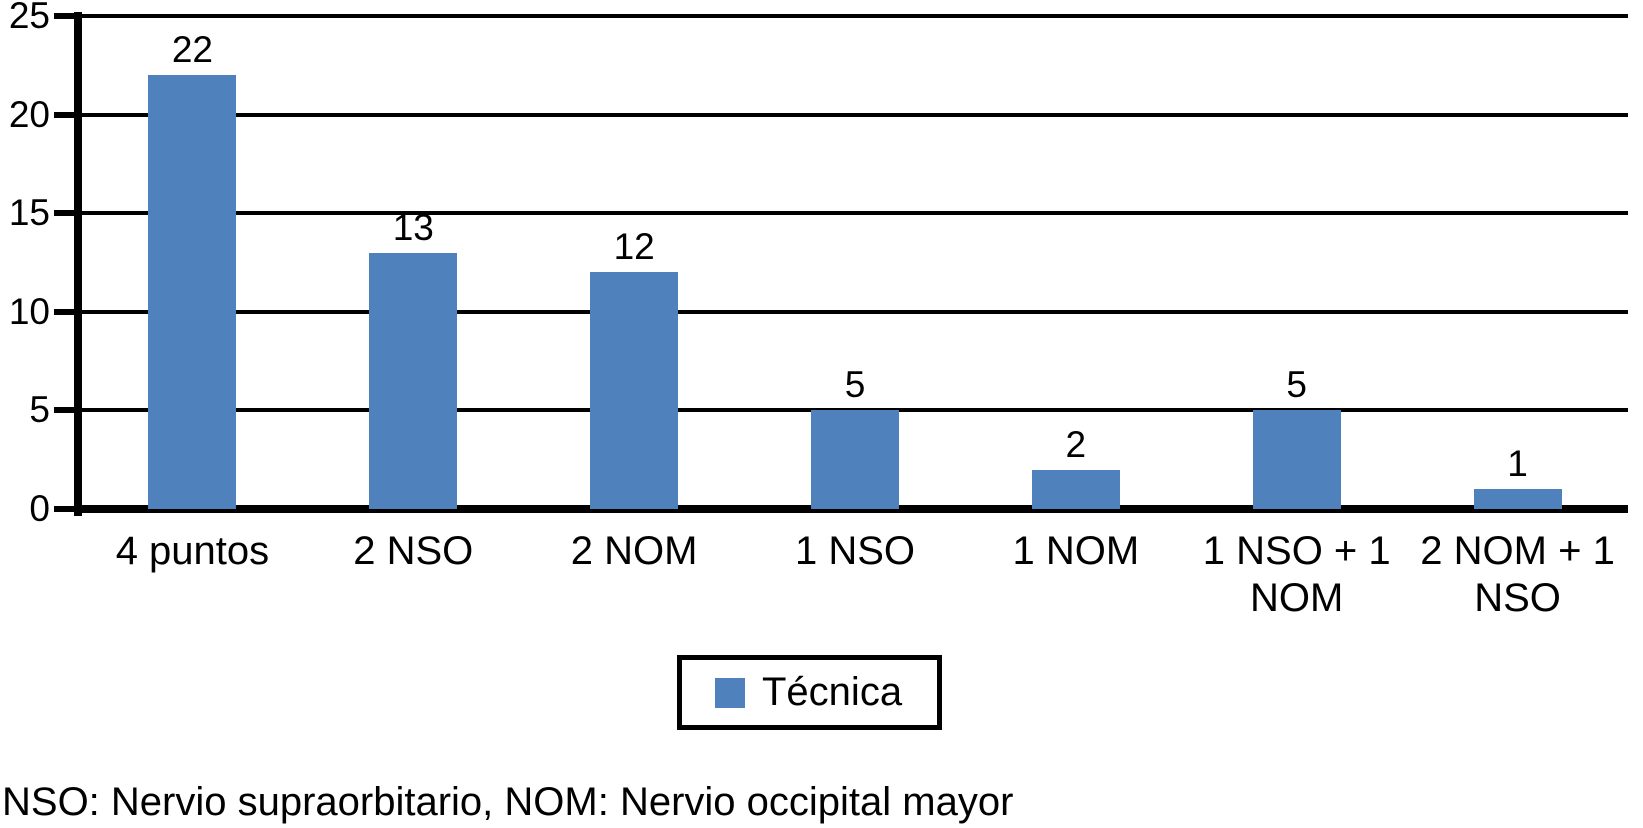 This screenshot has height=828, width=1643. What do you see at coordinates (730, 692) in the screenshot?
I see `legend-color-swatch` at bounding box center [730, 692].